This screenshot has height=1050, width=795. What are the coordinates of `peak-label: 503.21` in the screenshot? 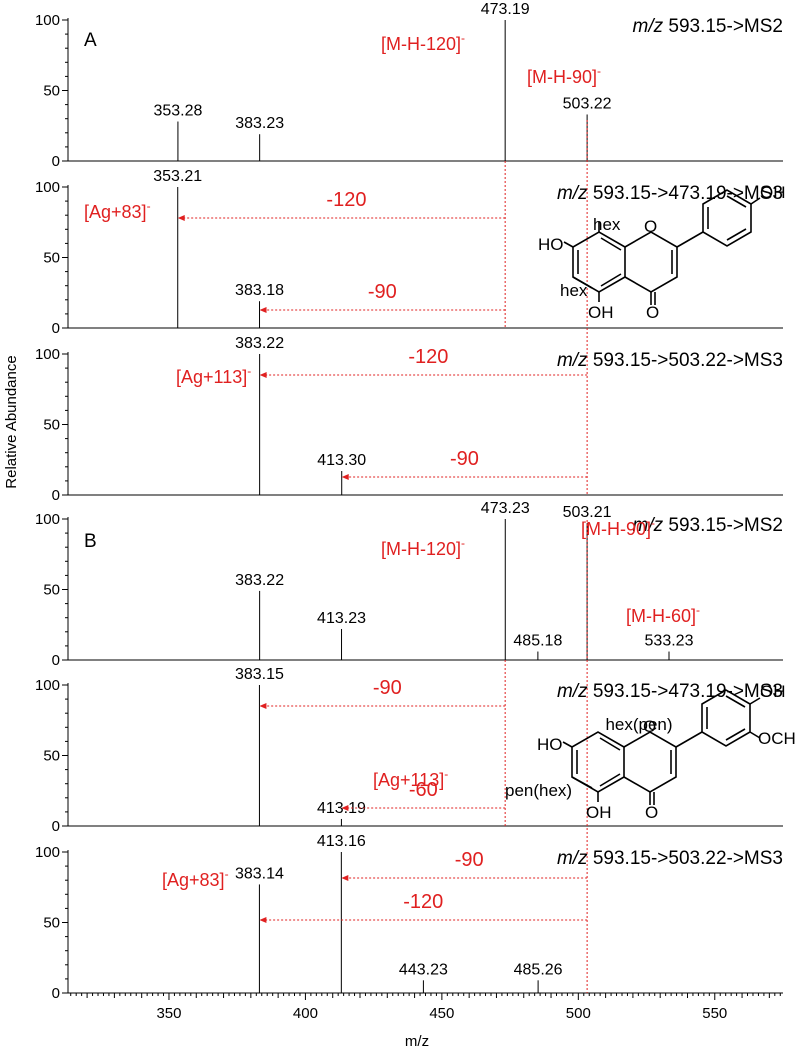 It's located at (587, 512).